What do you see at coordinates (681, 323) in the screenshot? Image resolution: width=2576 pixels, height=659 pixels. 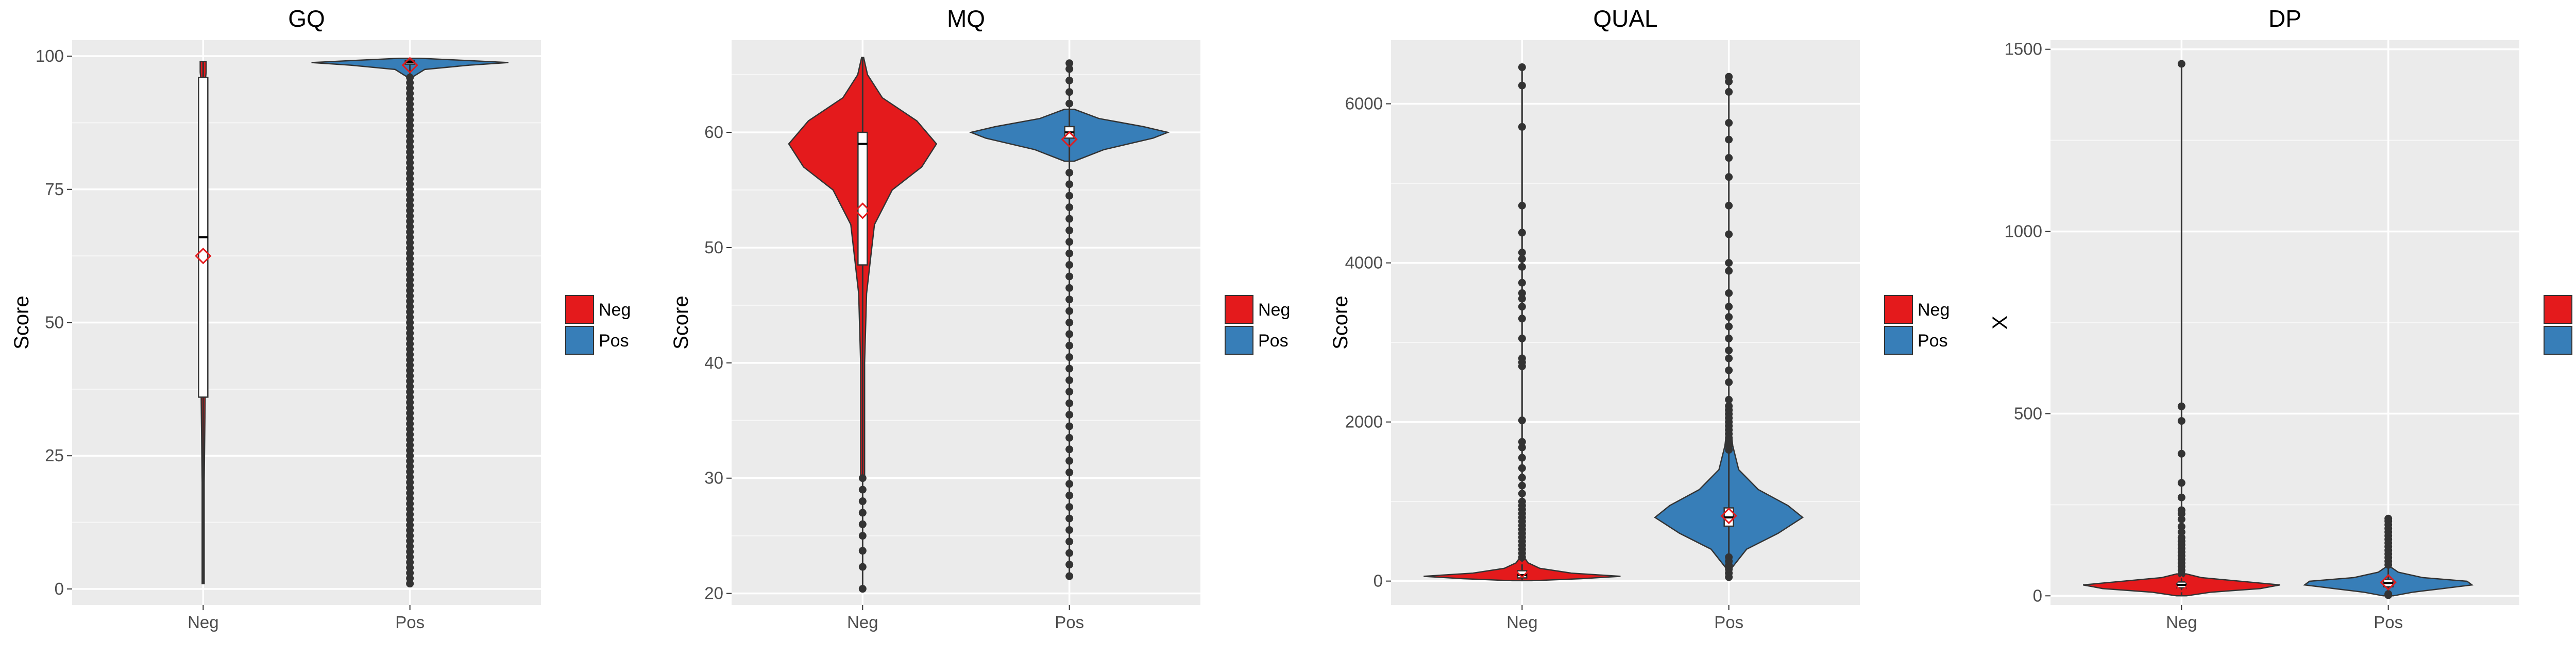 I see `y-axis-title: Score` at bounding box center [681, 323].